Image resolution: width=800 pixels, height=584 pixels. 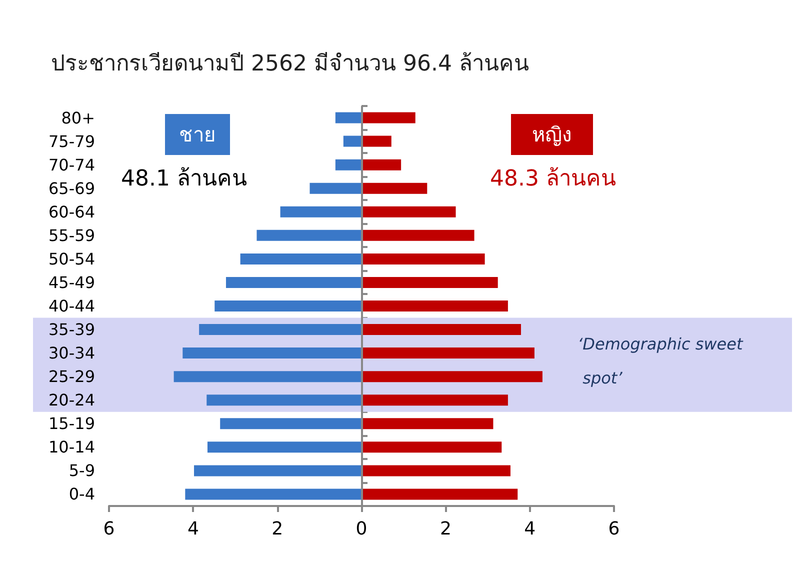 I want to click on text: ชาย, so click(x=197, y=134).